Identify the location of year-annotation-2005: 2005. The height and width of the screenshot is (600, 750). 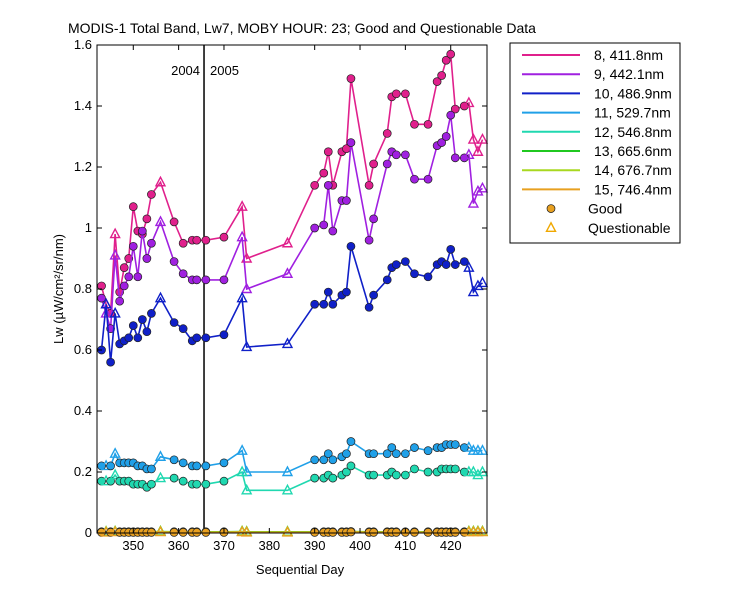
(224, 70).